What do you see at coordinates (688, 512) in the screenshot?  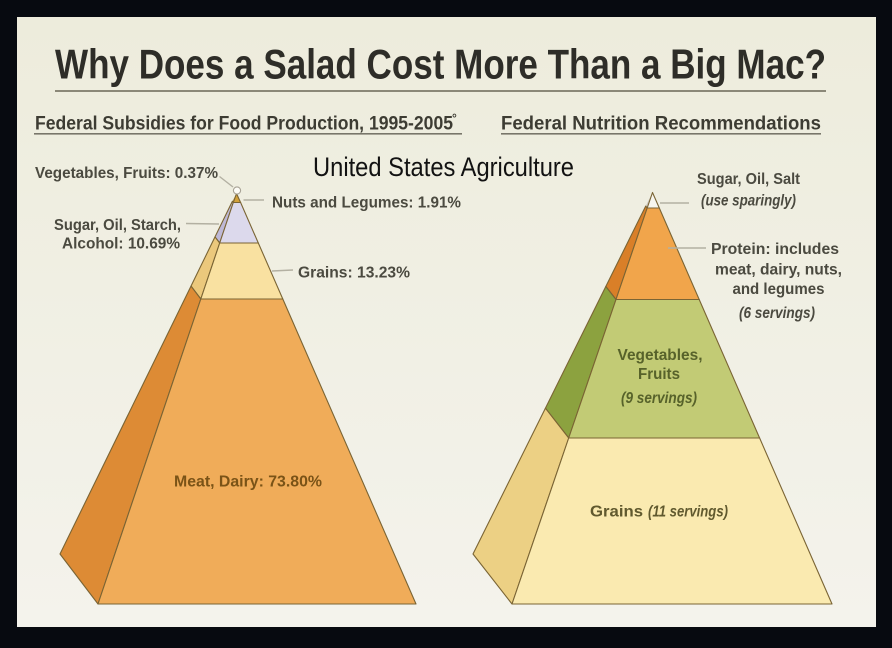 I see `svg-text: (11 servings)` at bounding box center [688, 512].